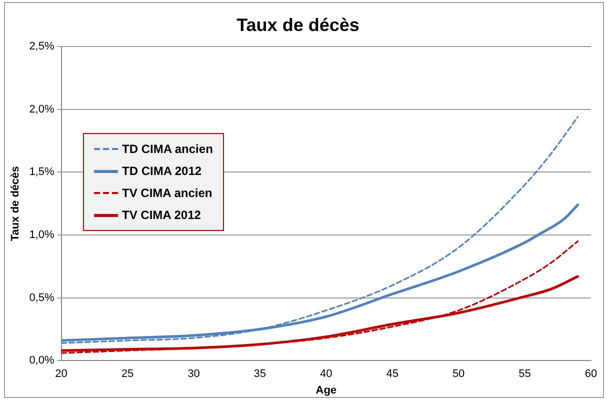  I want to click on x-tick-label: 55, so click(524, 374).